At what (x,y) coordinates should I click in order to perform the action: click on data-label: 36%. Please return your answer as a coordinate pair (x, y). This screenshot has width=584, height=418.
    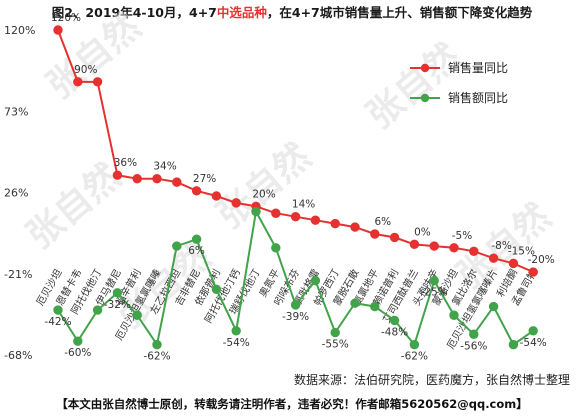
    Looking at the image, I should click on (125, 163).